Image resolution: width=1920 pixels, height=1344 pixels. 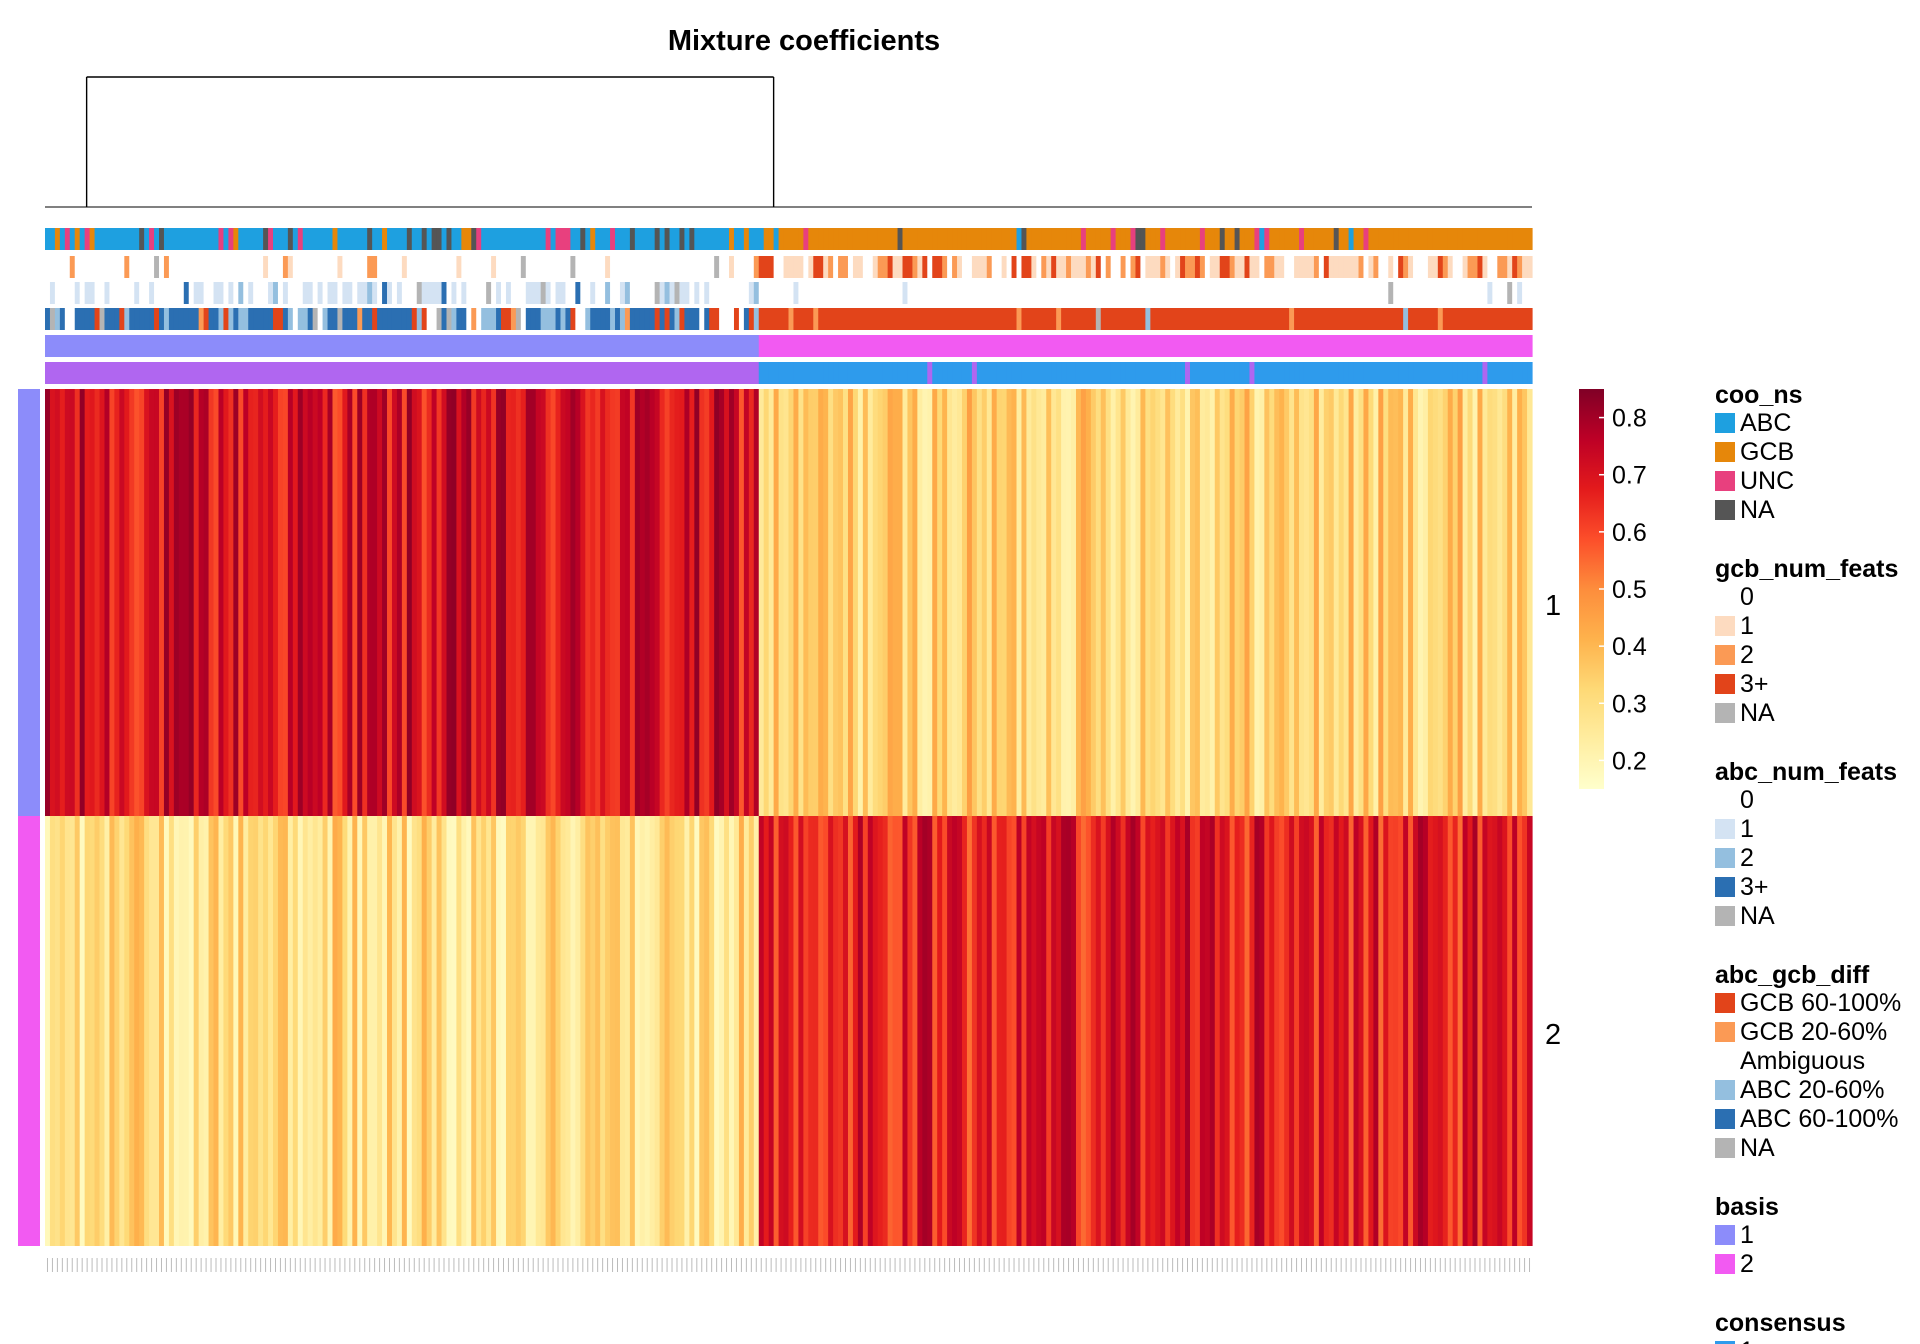 I want to click on colorbar: 0.80.70.60.50.40.30.2, so click(x=1613, y=589).